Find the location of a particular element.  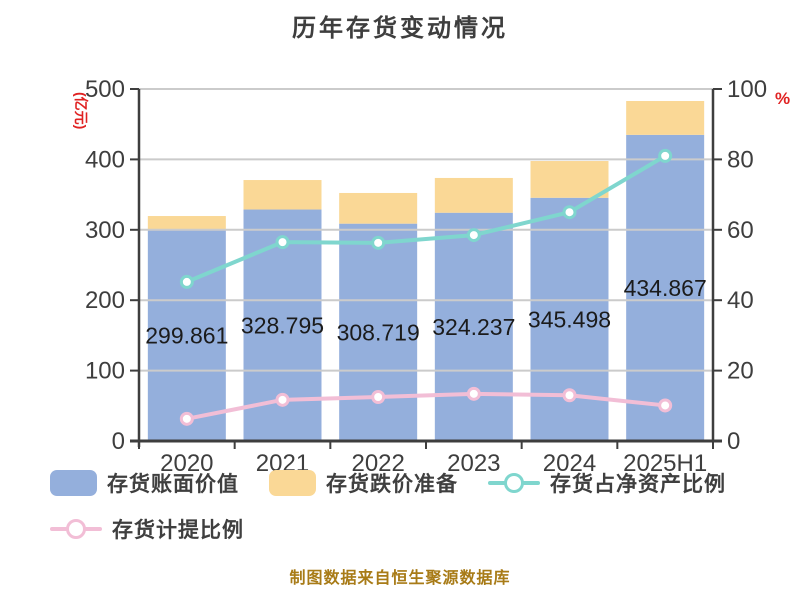

point-inventory-to-net-assets-ratio-2023 is located at coordinates (473, 235).